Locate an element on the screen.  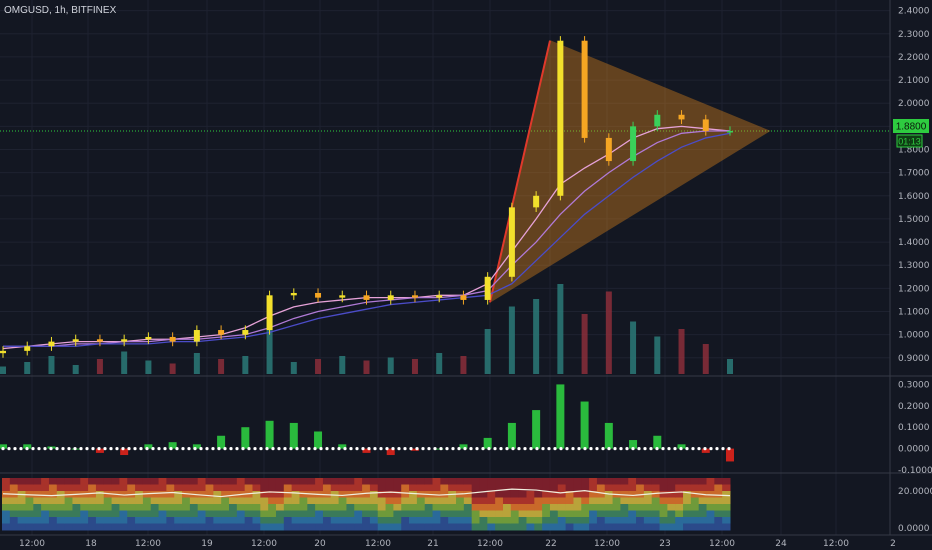
price-badge: 1.8800 01:13 is located at coordinates (911, 133).